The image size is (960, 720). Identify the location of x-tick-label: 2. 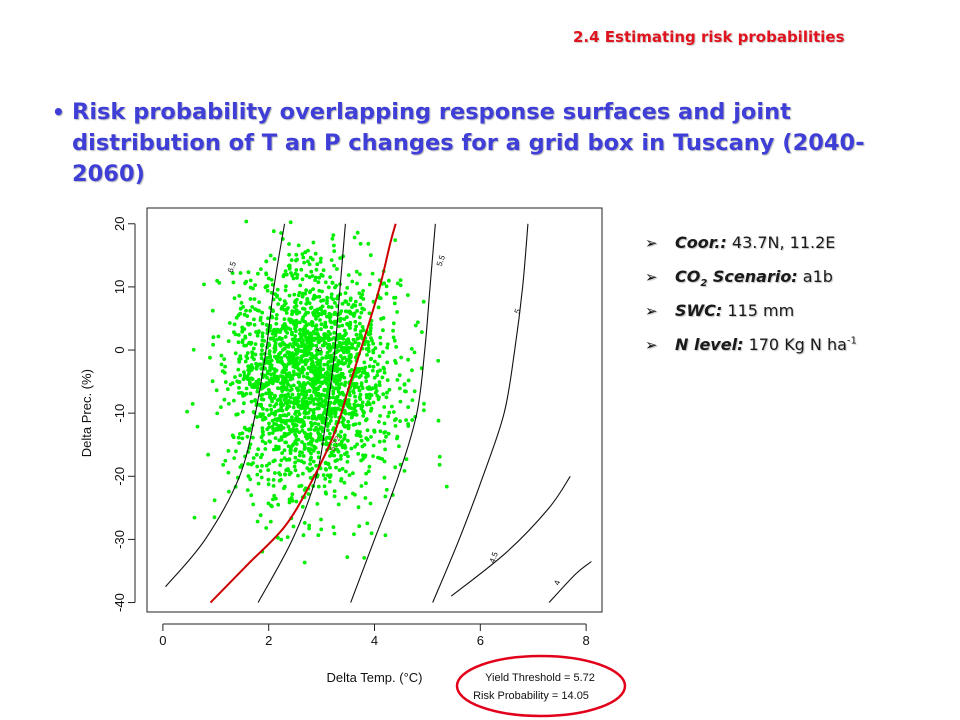
(268, 640).